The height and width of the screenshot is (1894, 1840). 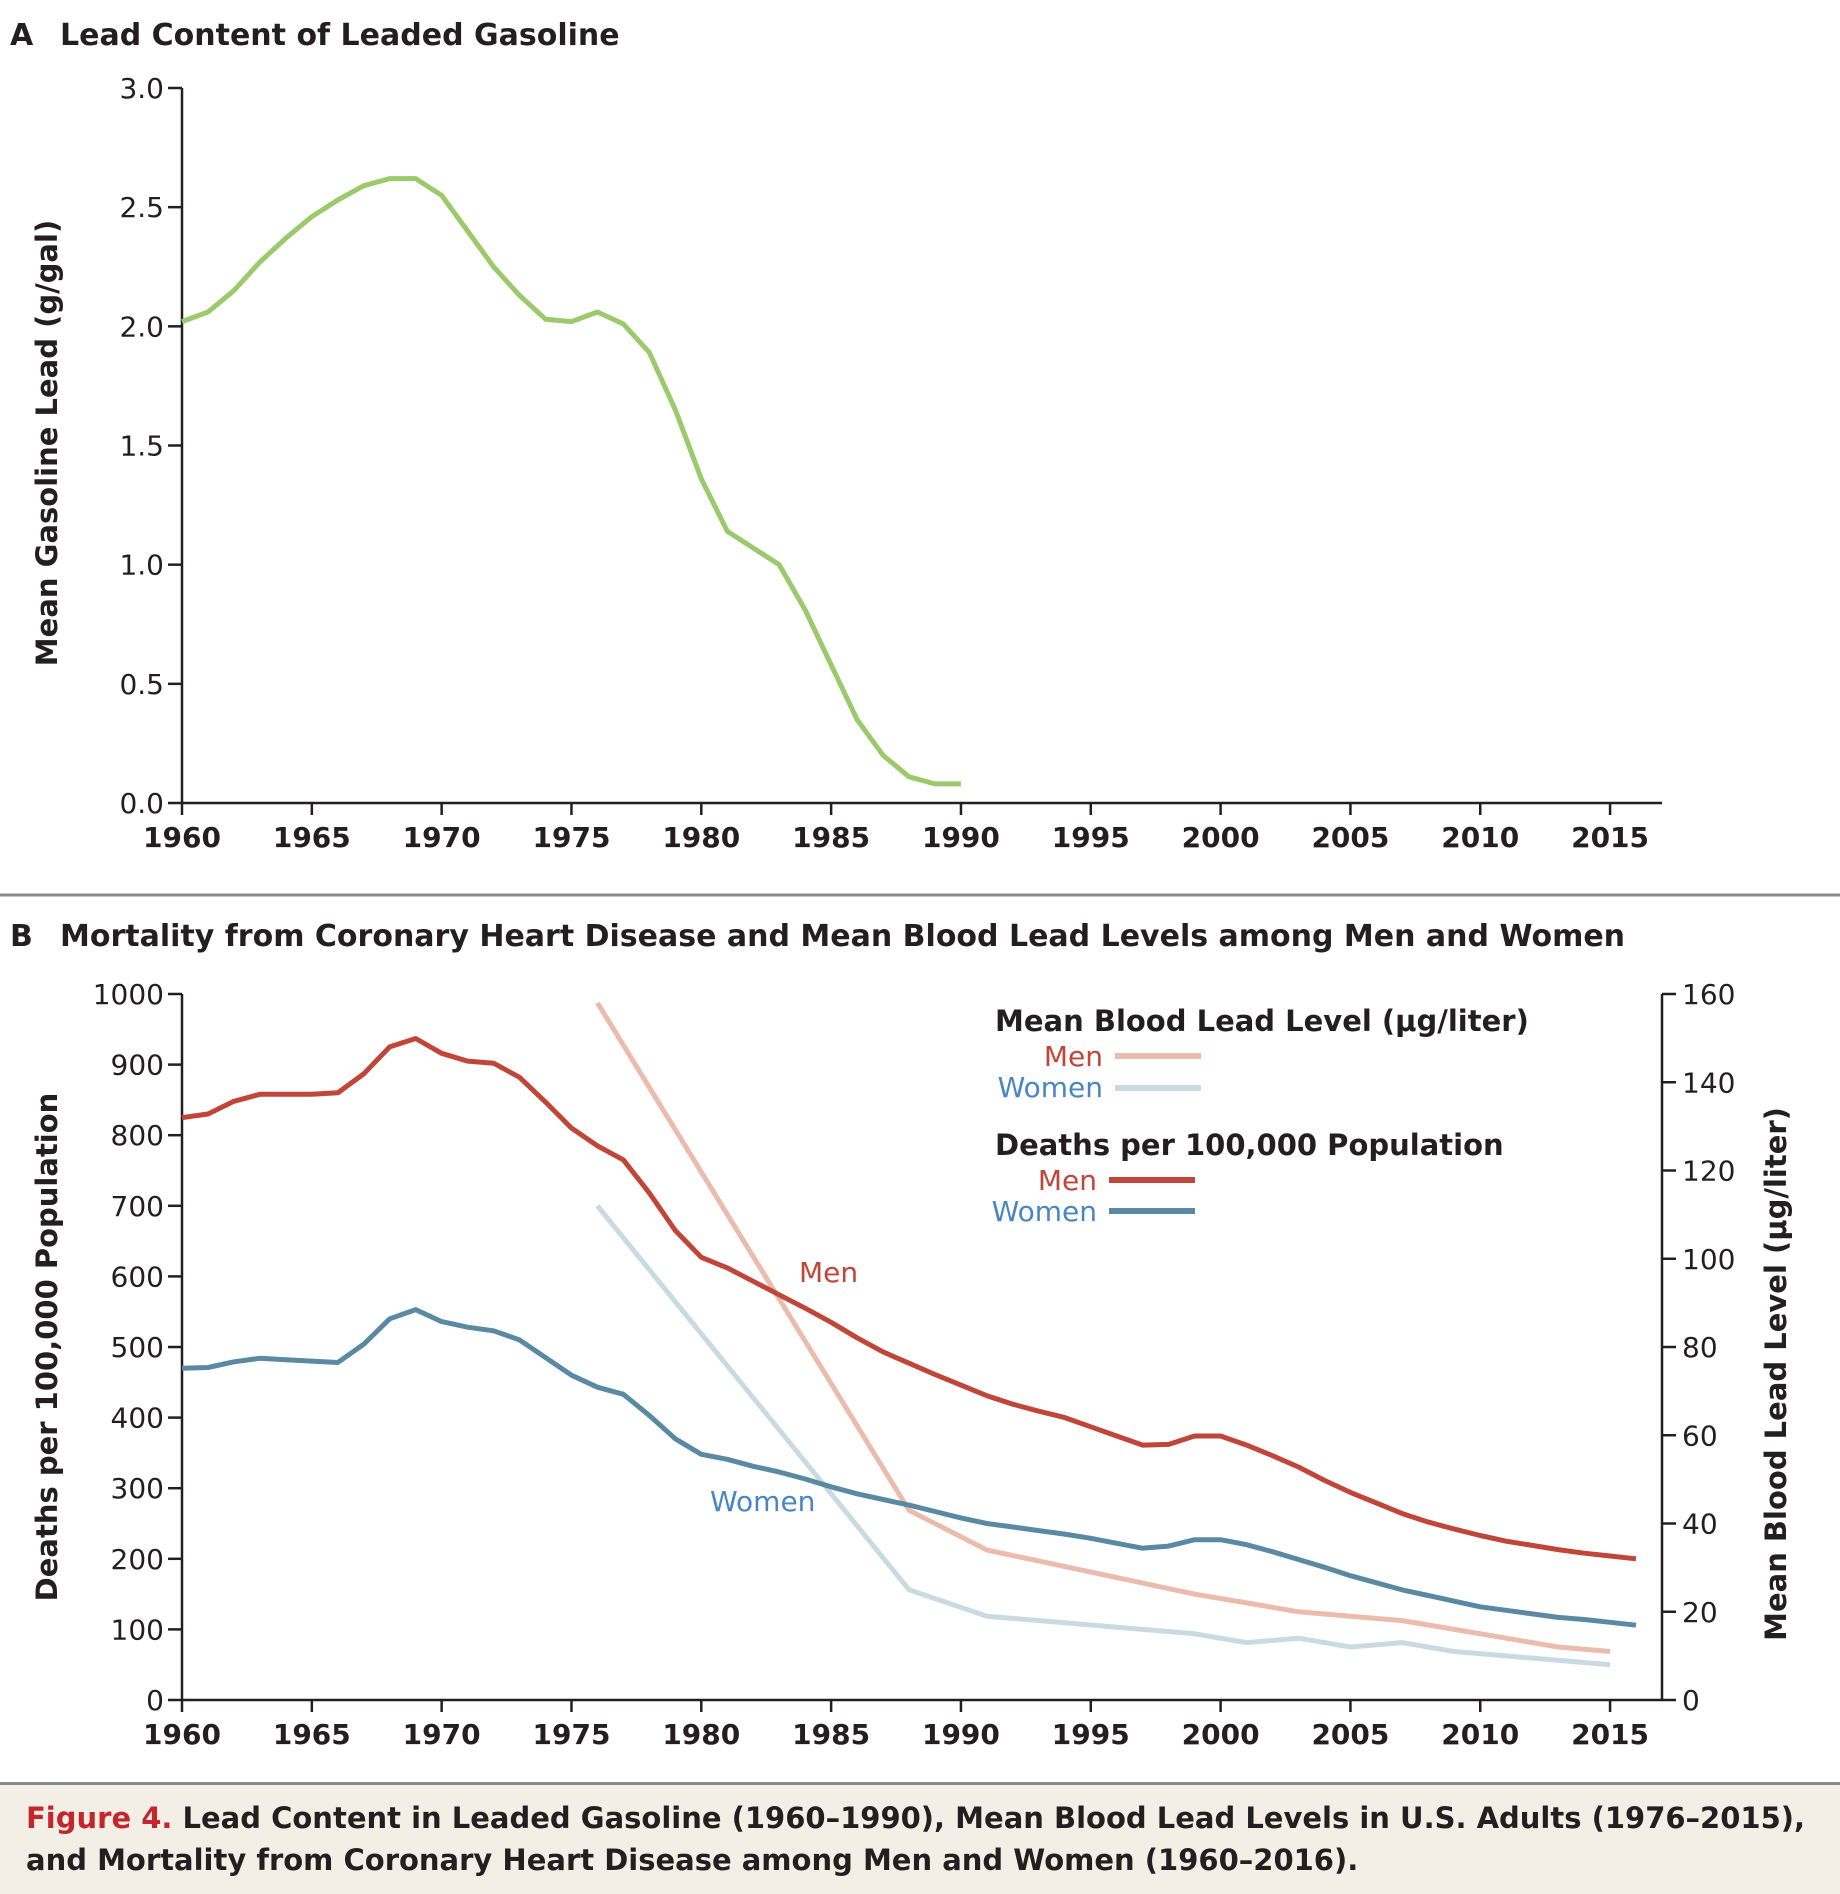 What do you see at coordinates (128, 994) in the screenshot?
I see `panel-b-left-y-tick-label: 1000` at bounding box center [128, 994].